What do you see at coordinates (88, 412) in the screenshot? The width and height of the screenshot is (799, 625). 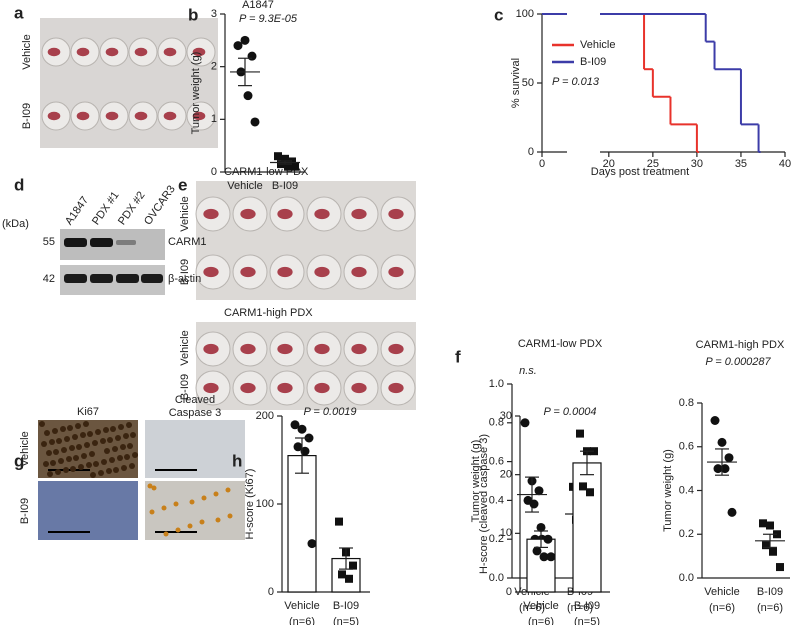 I see `column-title: Ki67` at bounding box center [88, 412].